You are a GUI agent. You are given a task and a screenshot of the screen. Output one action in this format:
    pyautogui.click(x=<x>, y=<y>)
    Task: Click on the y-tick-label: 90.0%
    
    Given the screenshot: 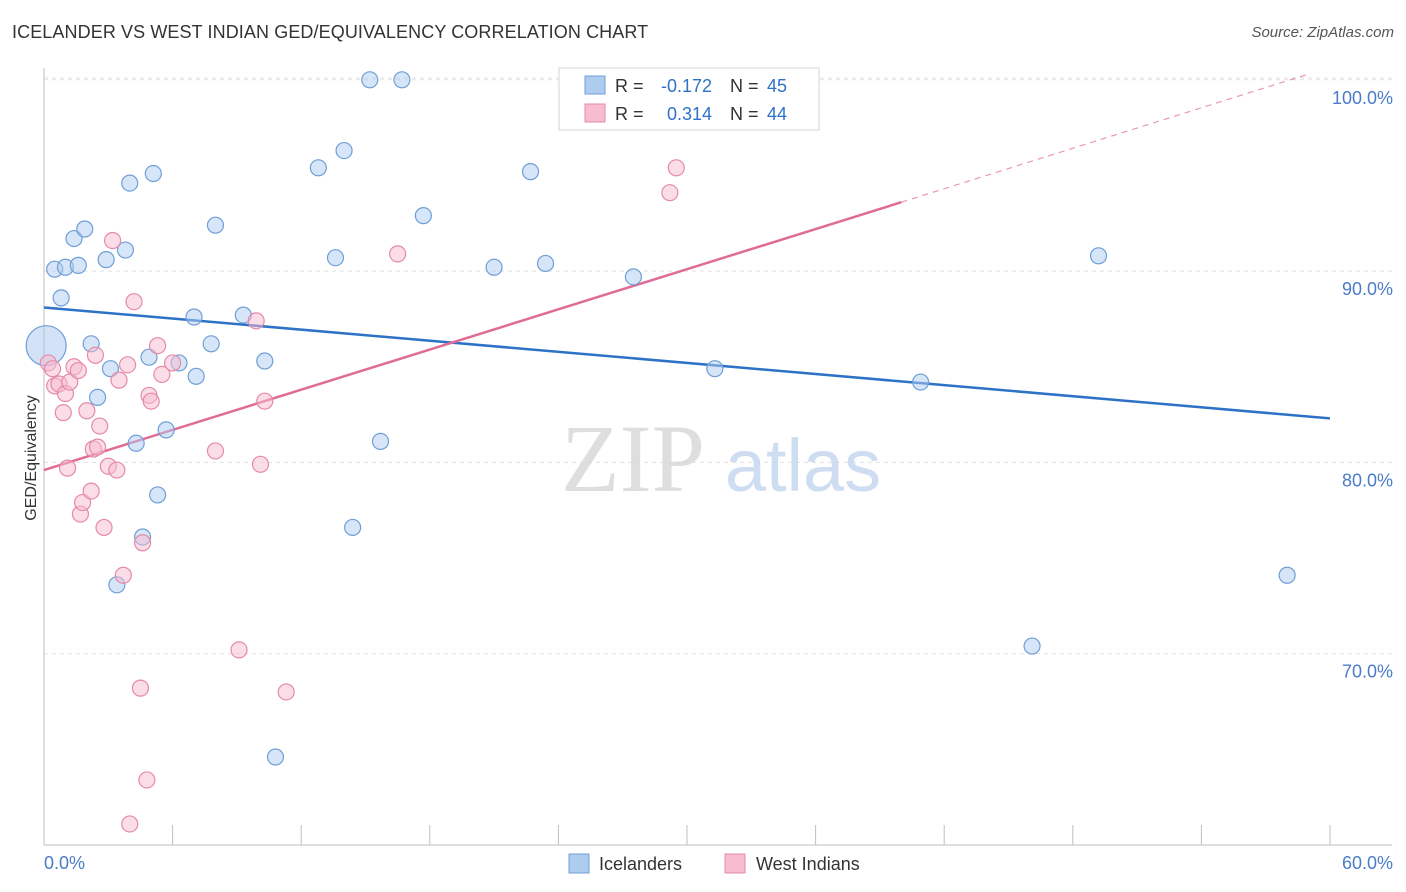 What is the action you would take?
    pyautogui.click(x=1367, y=289)
    